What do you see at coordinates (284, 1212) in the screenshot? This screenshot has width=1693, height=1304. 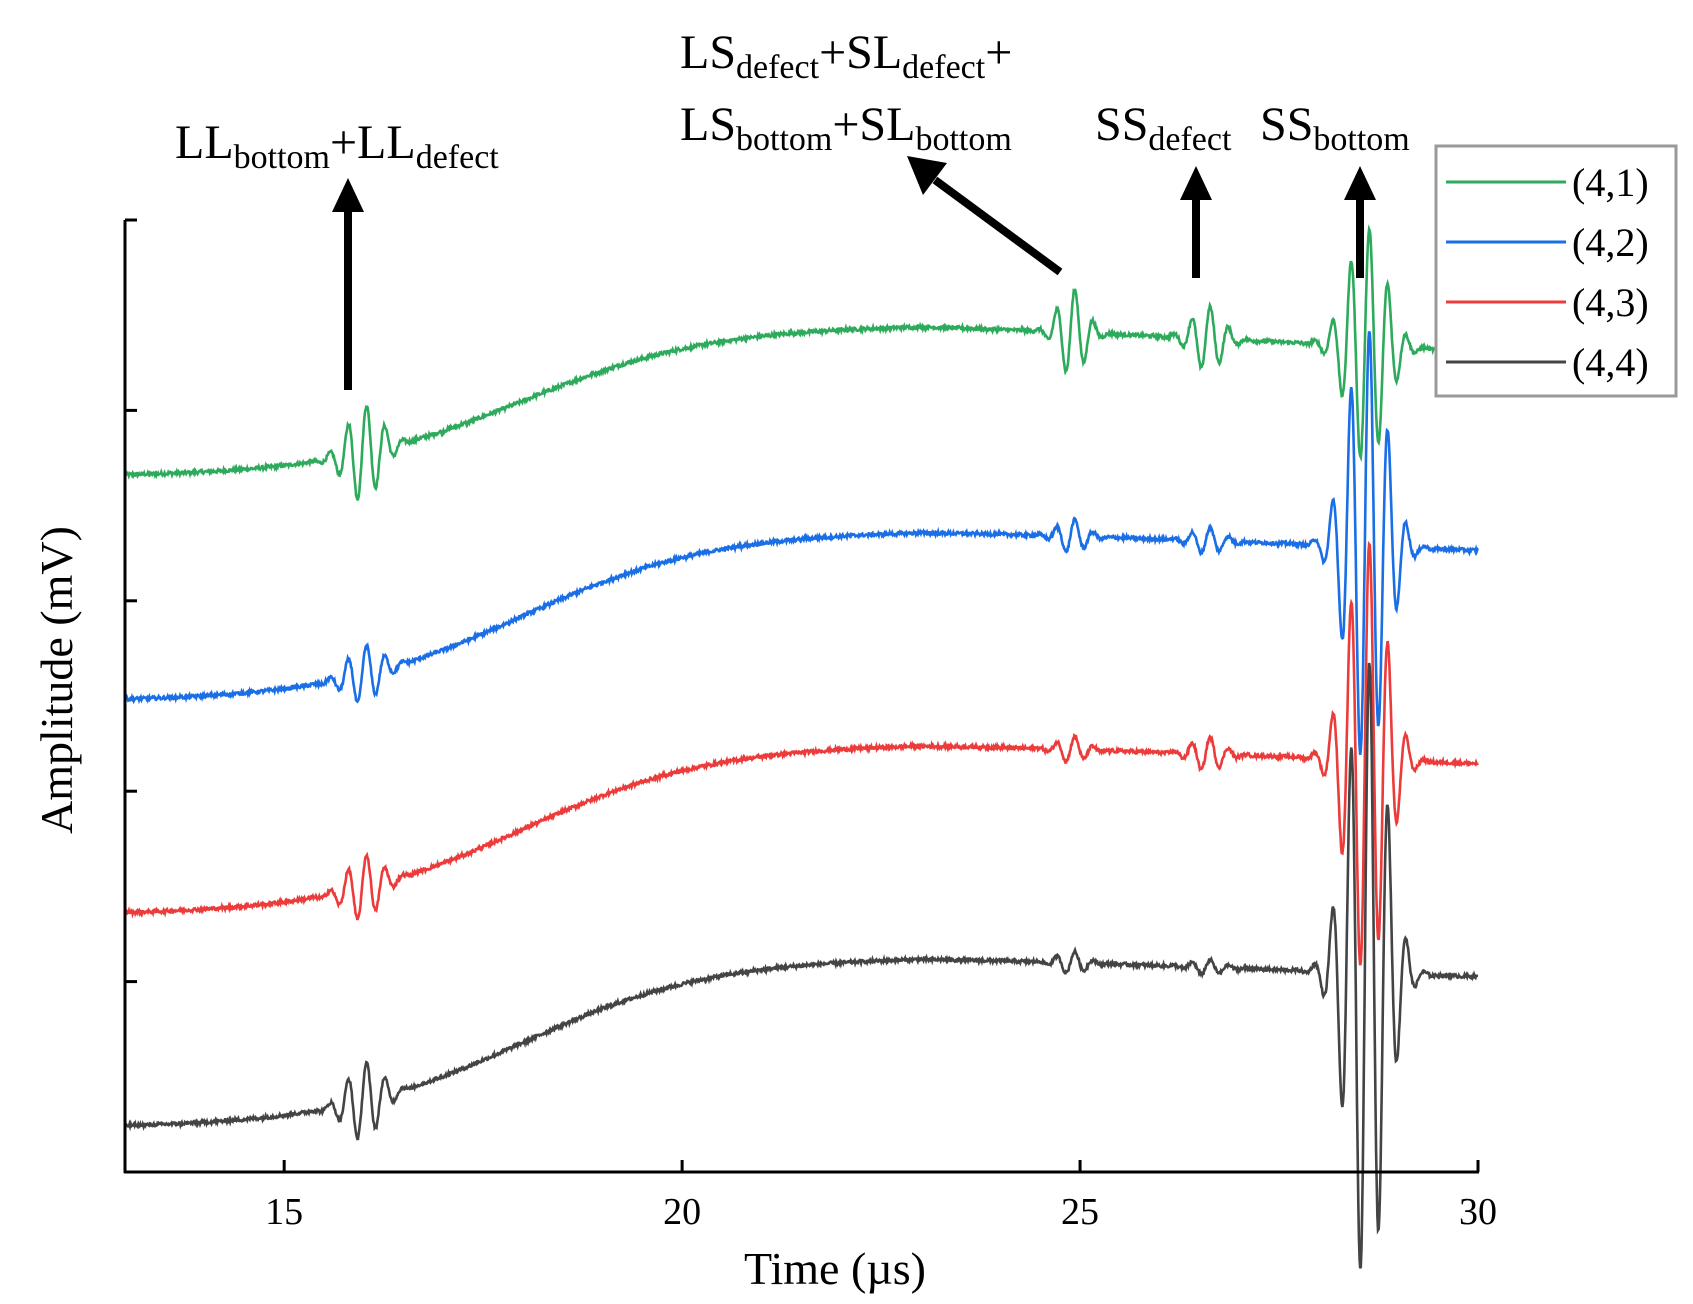 I see `x-tick-label-15: 15` at bounding box center [284, 1212].